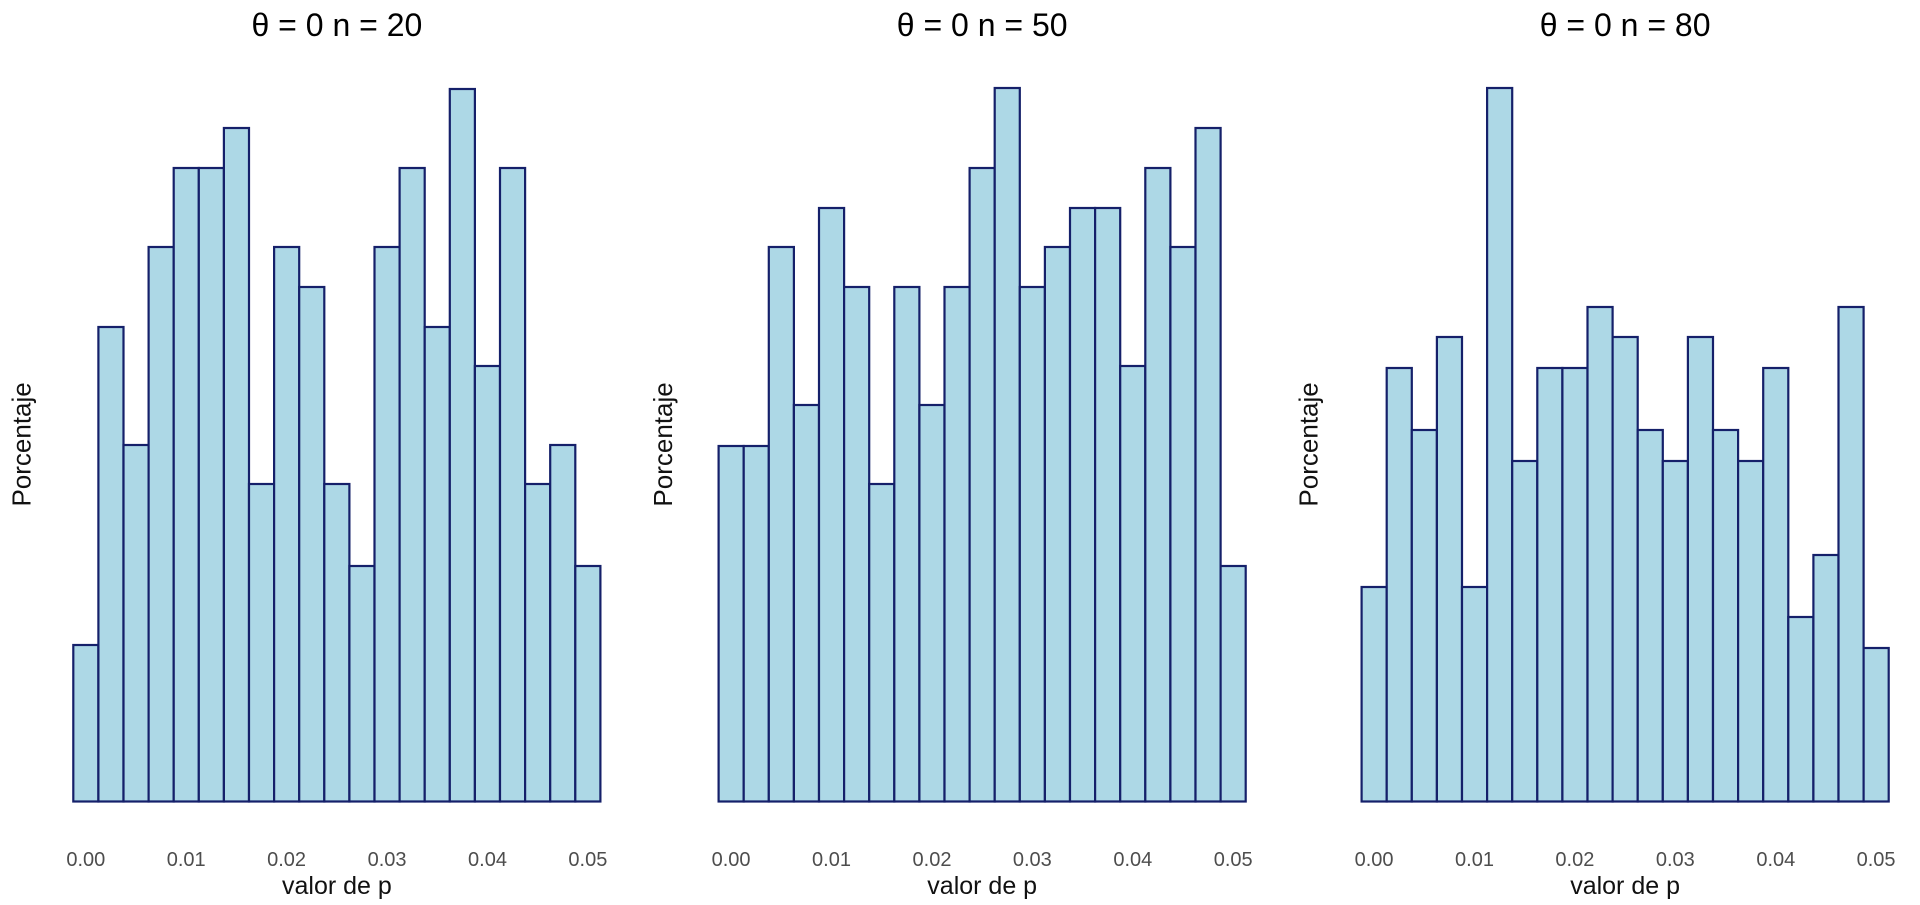  What do you see at coordinates (336, 25) in the screenshot?
I see `svg-text: θ = 0 n = 20` at bounding box center [336, 25].